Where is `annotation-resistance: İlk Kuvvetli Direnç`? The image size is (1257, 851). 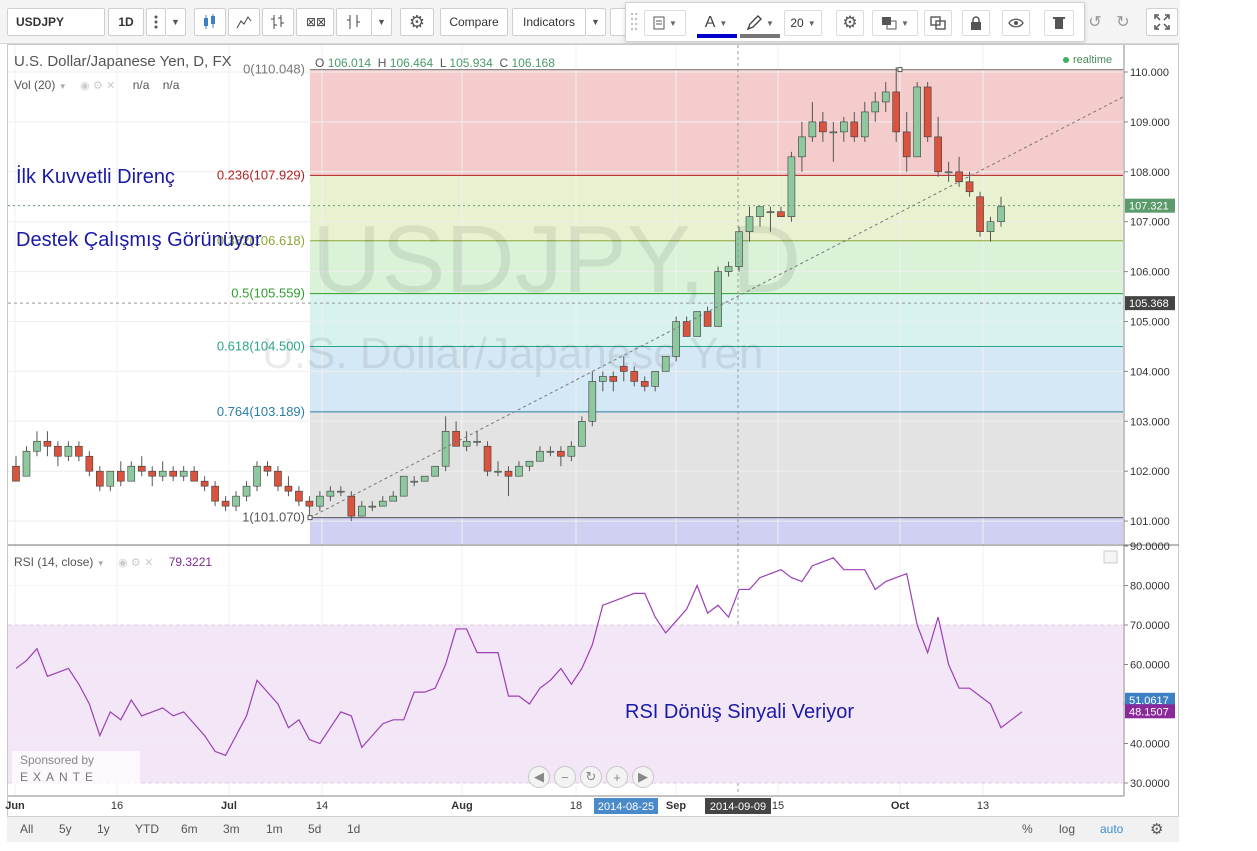
annotation-resistance: İlk Kuvvetli Direnç is located at coordinates (95, 177).